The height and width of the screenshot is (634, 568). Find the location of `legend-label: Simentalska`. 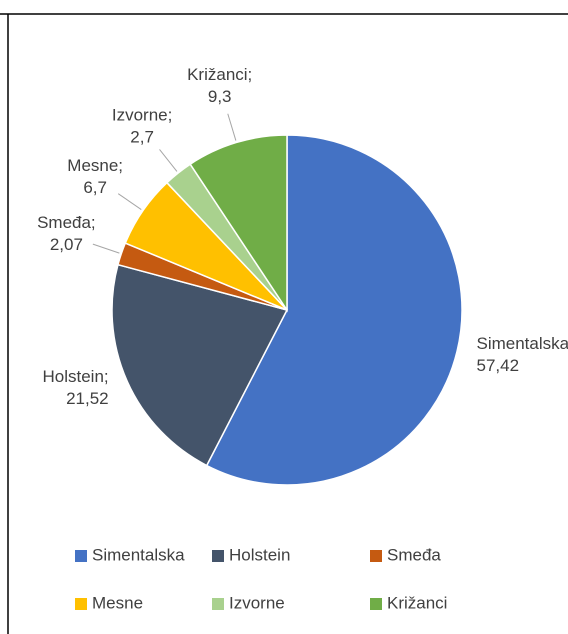

legend-label: Simentalska is located at coordinates (138, 554).